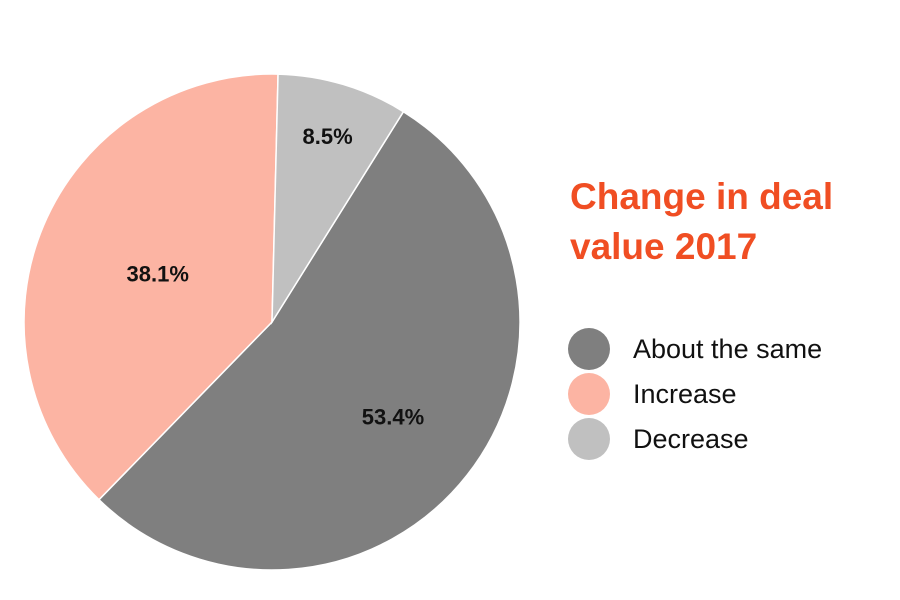  I want to click on legend-item-increase: Increase, so click(733, 394).